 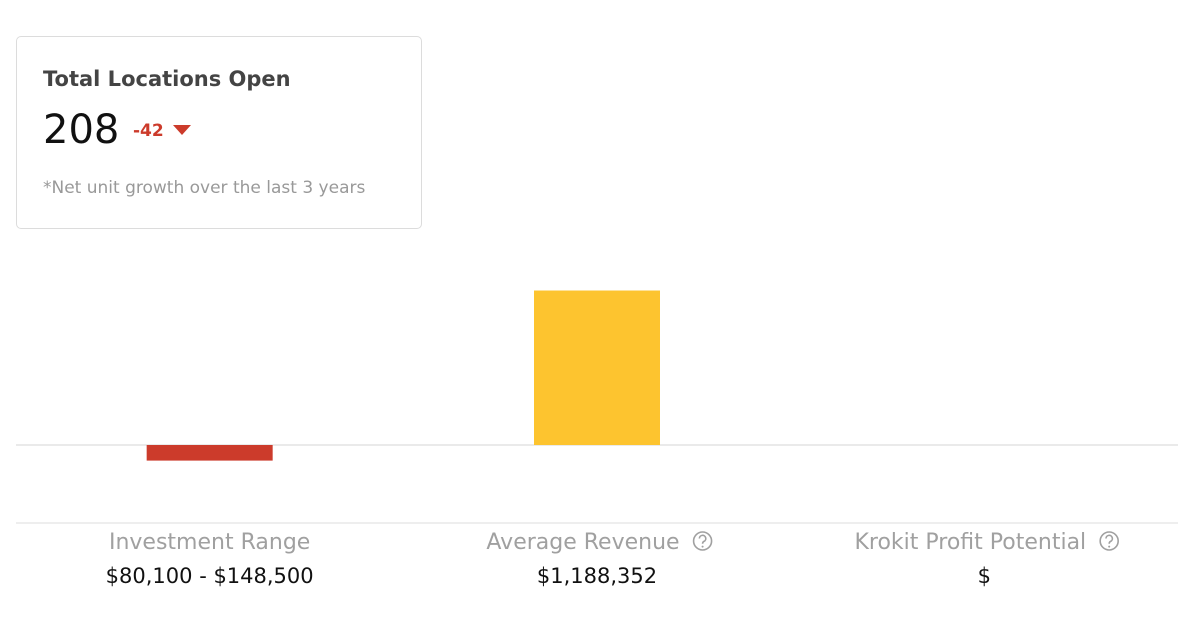 I want to click on card-change: -42, so click(x=148, y=131).